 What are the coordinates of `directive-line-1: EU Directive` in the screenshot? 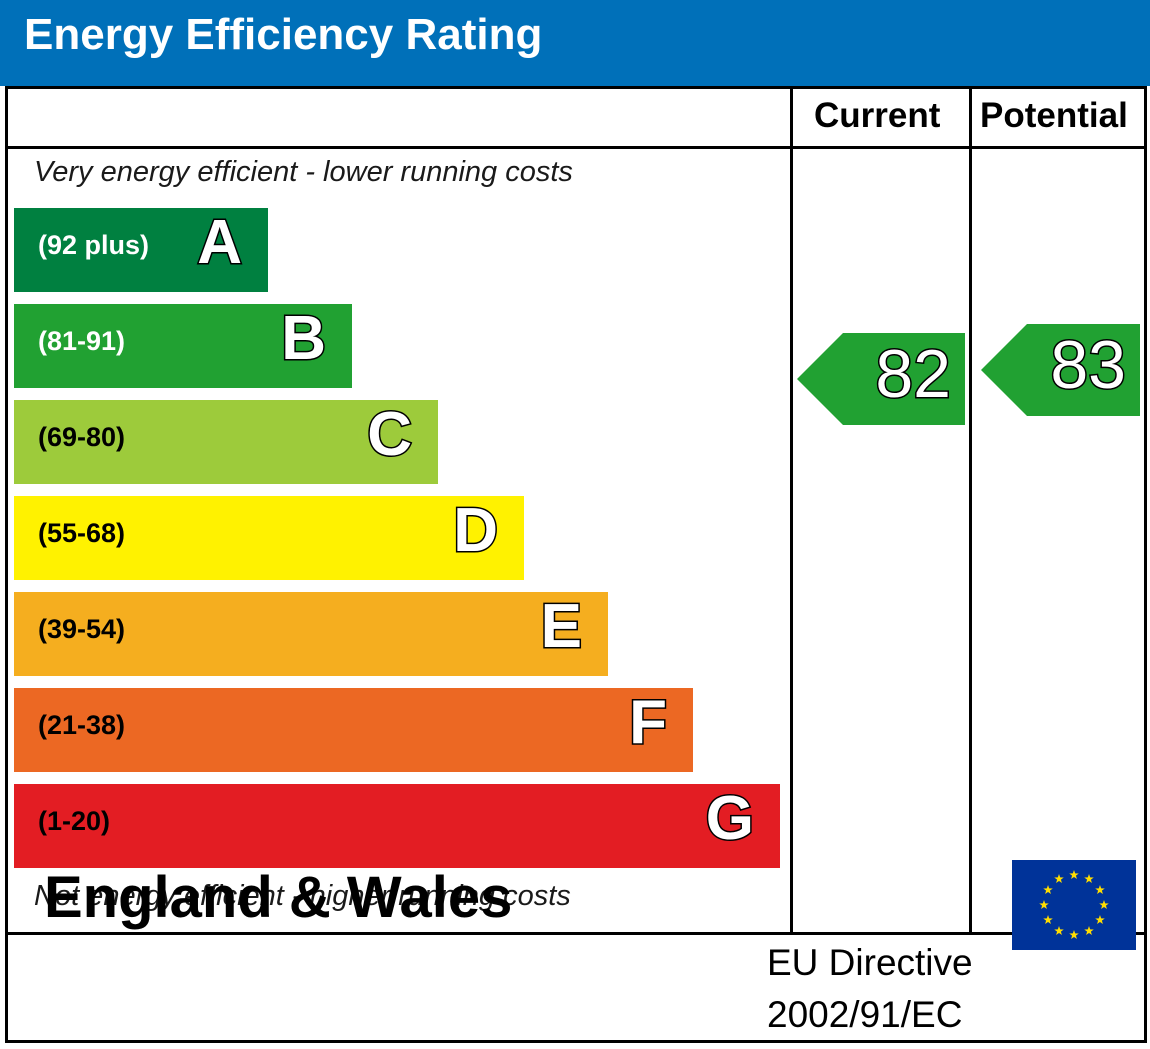 It's located at (870, 962).